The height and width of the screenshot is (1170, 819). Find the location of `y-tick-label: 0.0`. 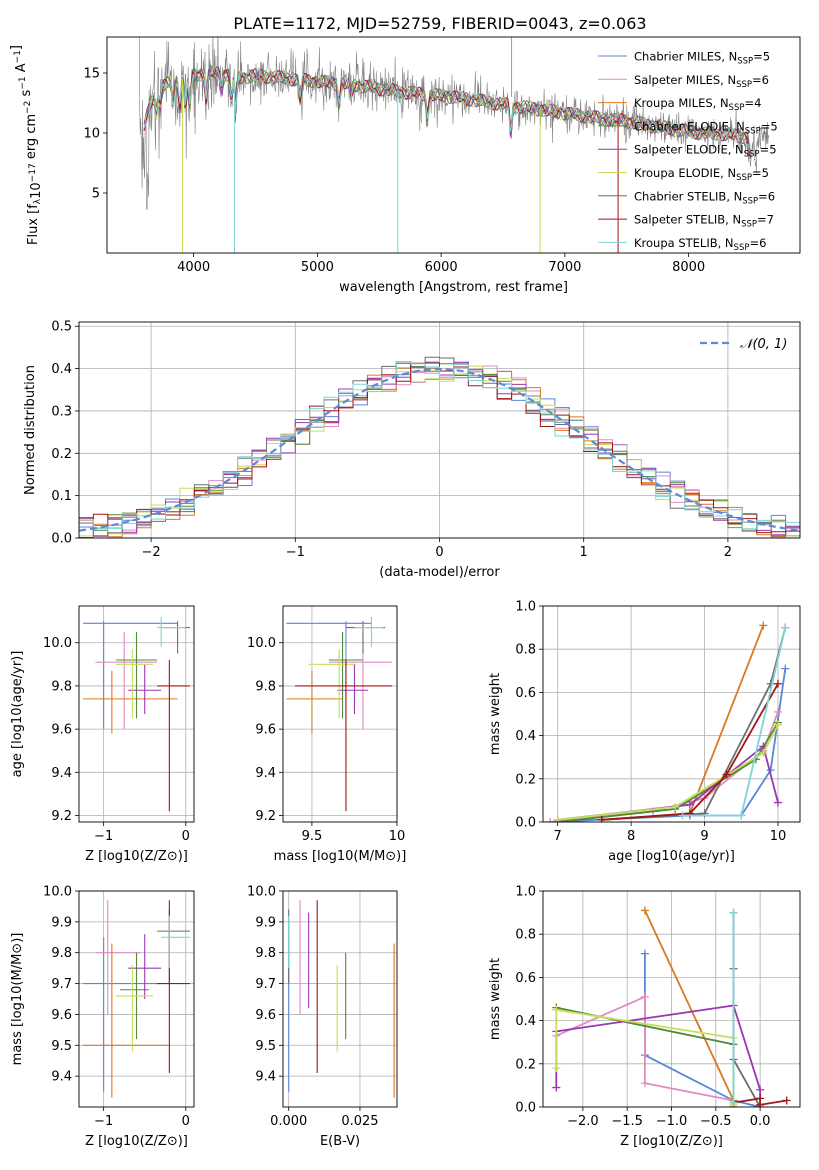

y-tick-label: 0.0 is located at coordinates (525, 823).